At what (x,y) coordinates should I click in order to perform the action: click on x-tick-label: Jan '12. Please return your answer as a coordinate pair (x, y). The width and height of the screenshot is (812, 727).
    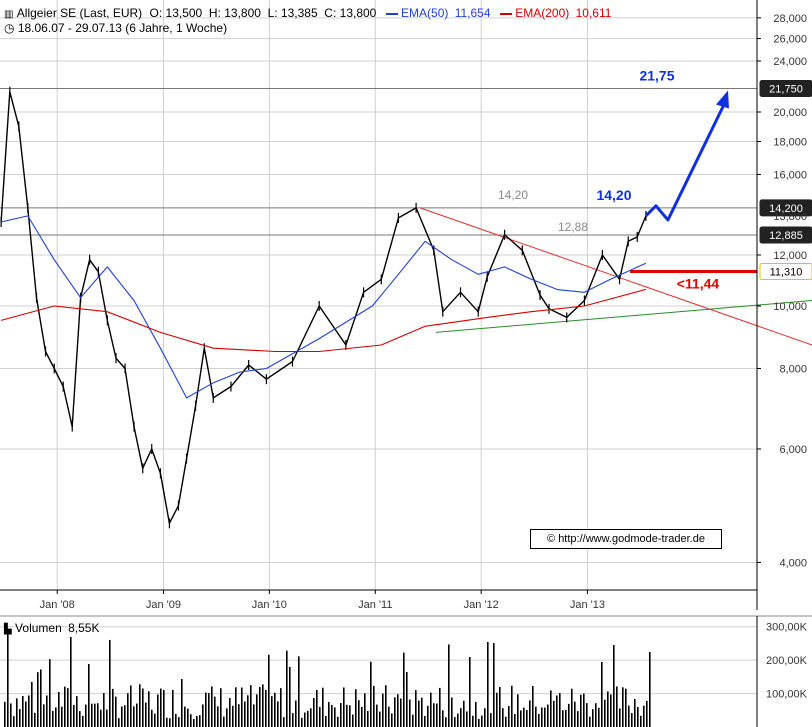
    Looking at the image, I should click on (481, 605).